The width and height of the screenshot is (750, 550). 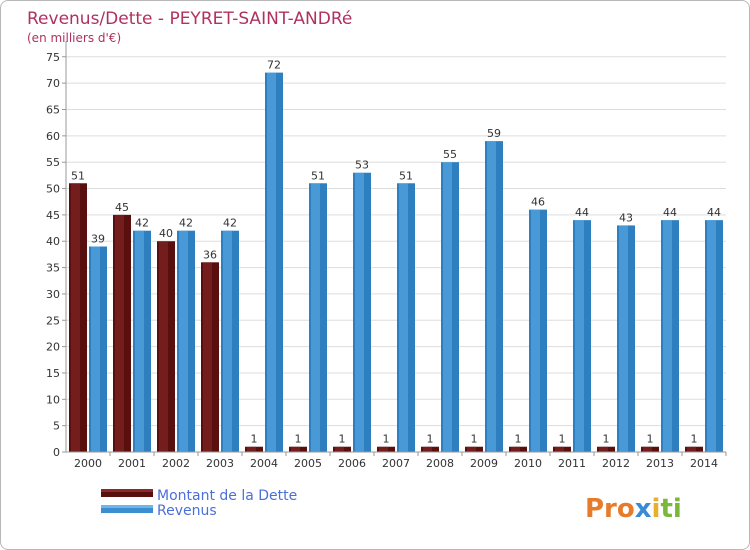 I want to click on bar-revenus-label: 46, so click(x=538, y=202).